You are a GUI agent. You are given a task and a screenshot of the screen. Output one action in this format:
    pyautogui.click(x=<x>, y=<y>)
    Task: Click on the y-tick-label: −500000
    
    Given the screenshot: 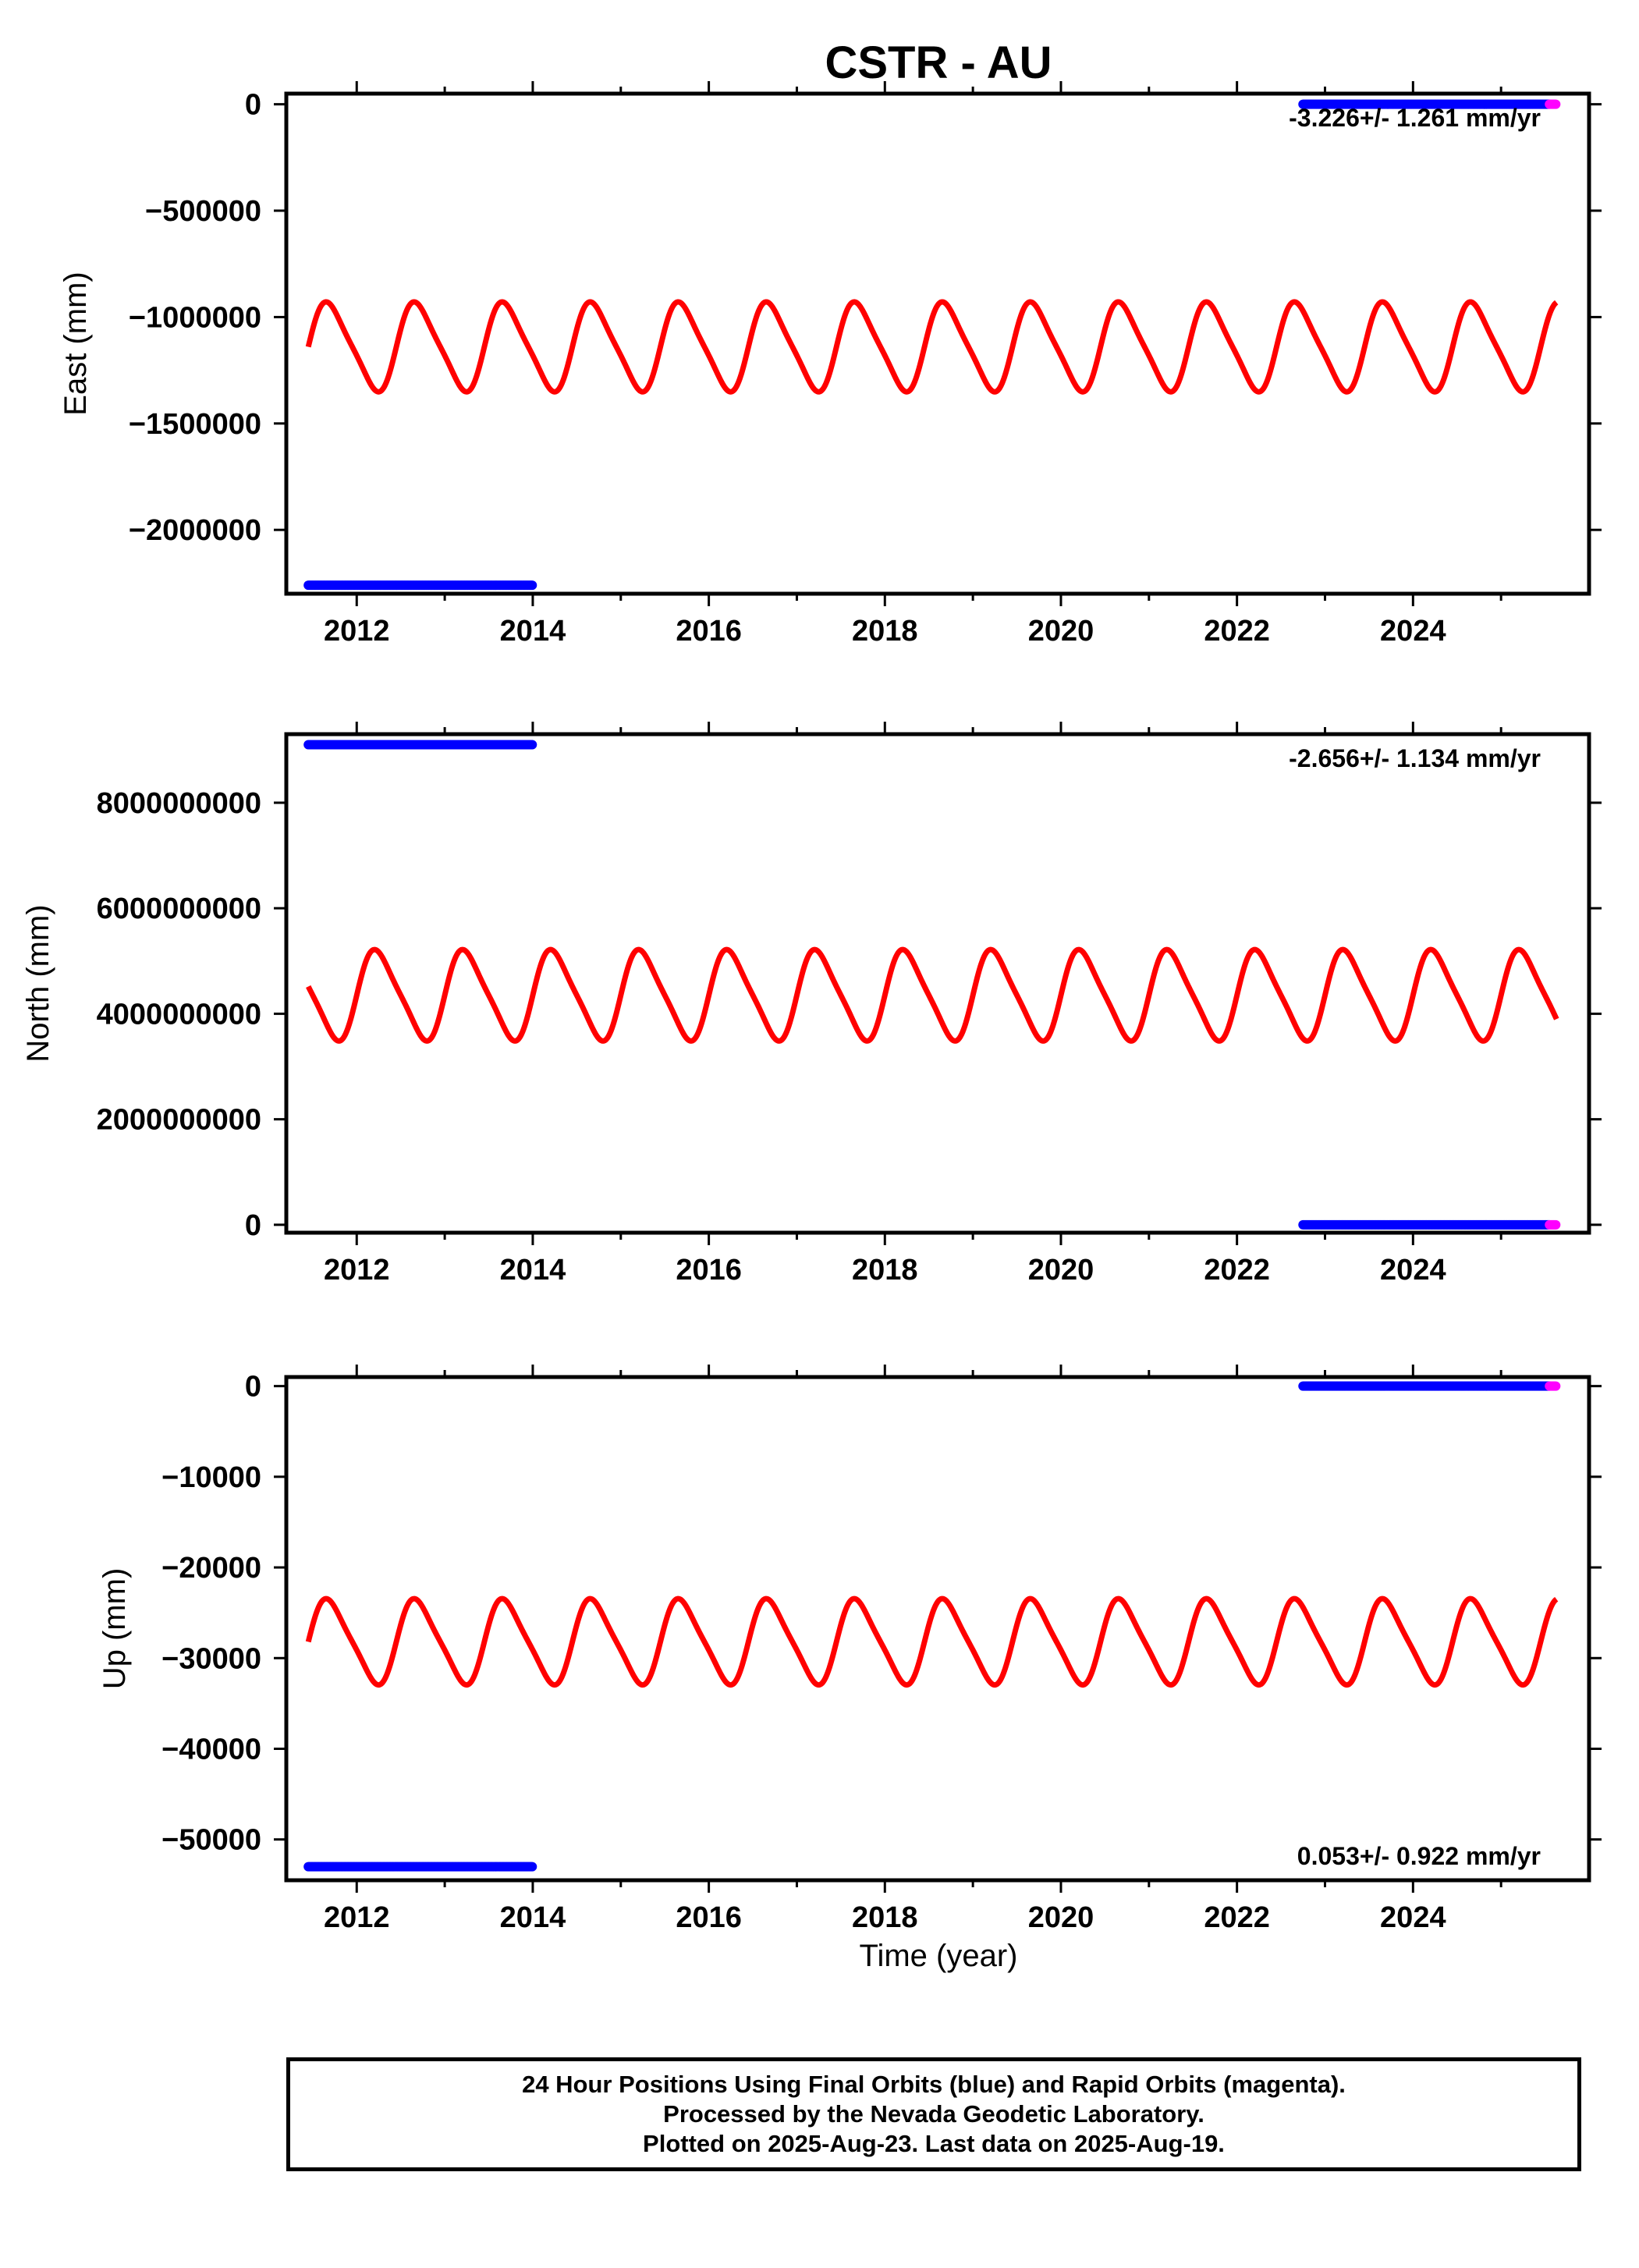 What is the action you would take?
    pyautogui.click(x=203, y=211)
    